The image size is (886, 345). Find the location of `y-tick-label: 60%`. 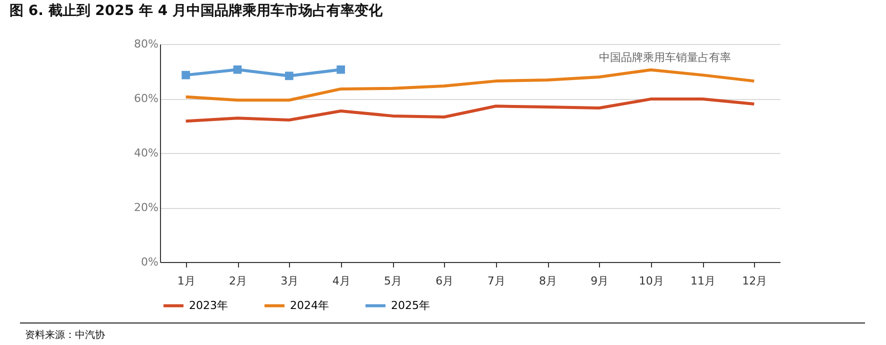

y-tick-label: 60% is located at coordinates (146, 98).